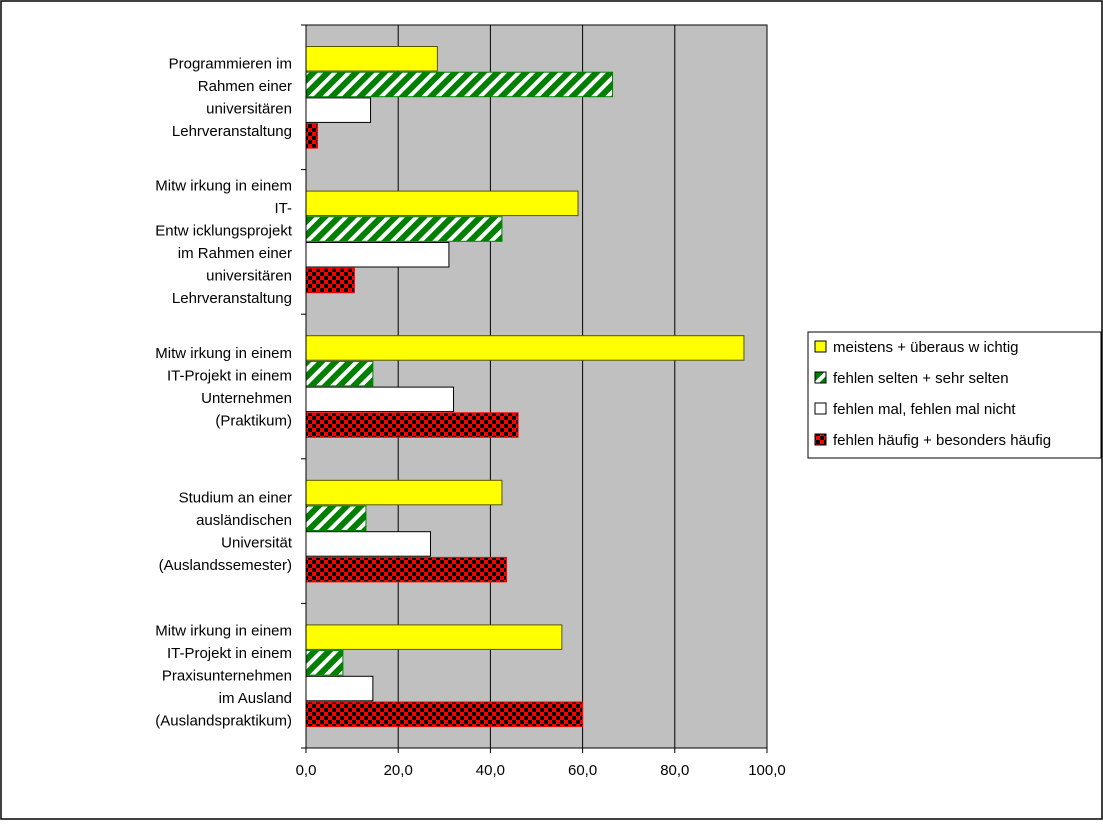  Describe the element at coordinates (541, 770) in the screenshot. I see `x-tick-labels: 0,0 20,0 40,0 60,0 80,0 100,0` at that location.